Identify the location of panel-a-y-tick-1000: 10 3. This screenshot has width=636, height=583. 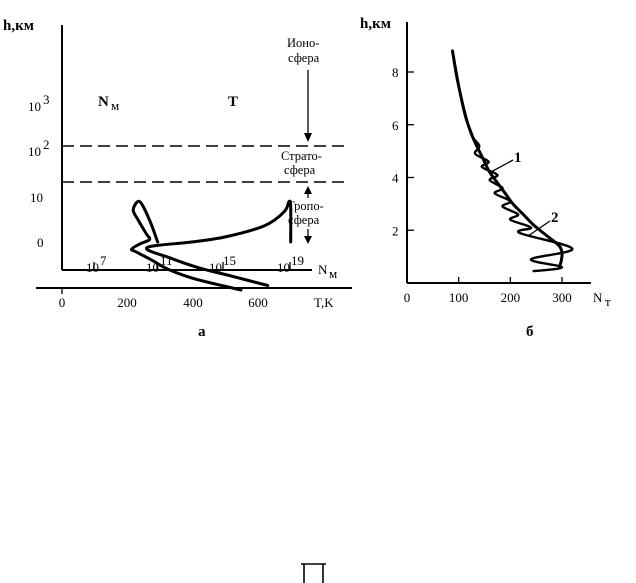
(39, 103).